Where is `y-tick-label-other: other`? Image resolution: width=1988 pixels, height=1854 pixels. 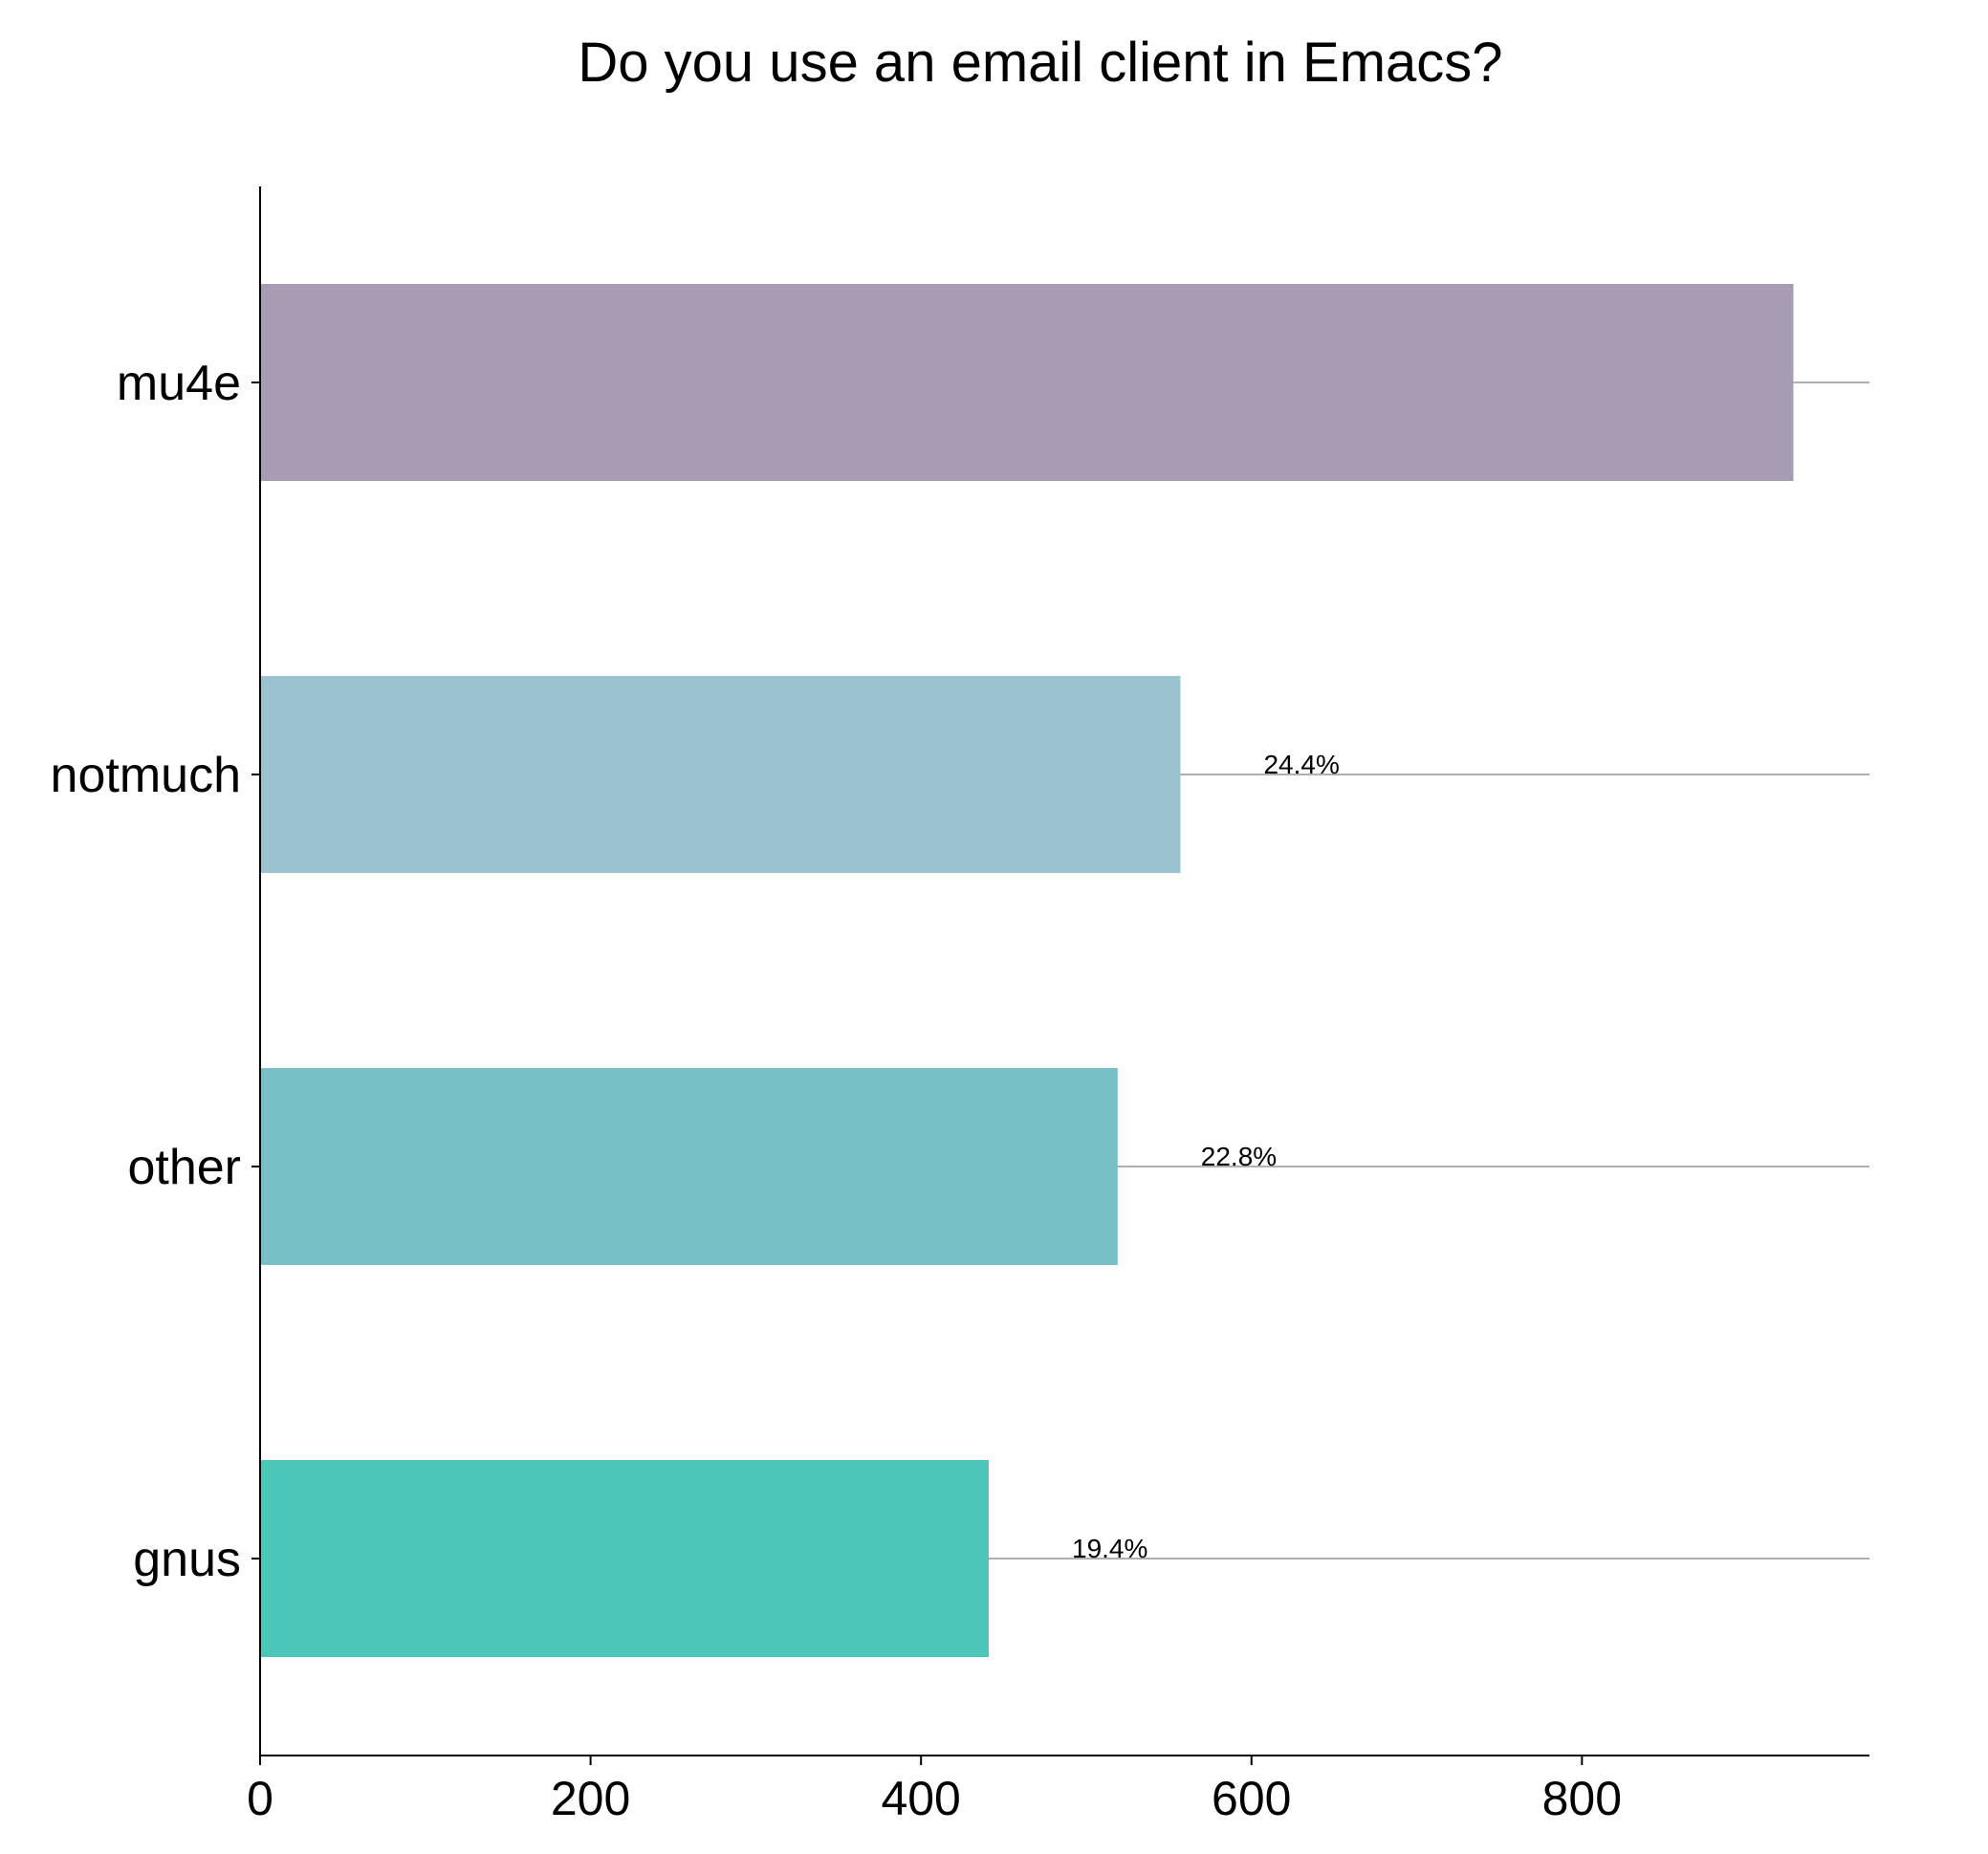
y-tick-label-other: other is located at coordinates (184, 1167).